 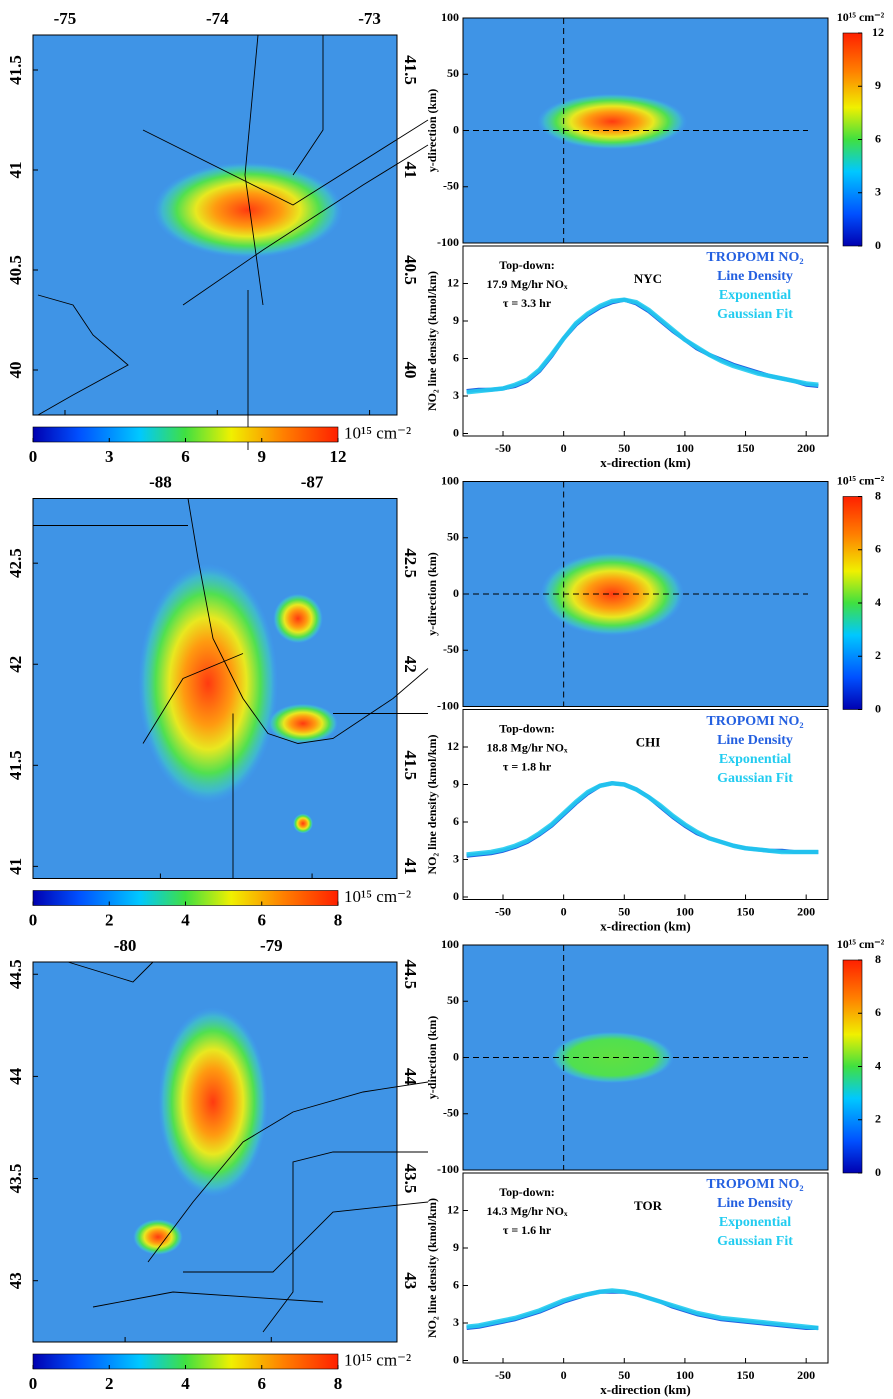 I want to click on map-frame, so click(x=215, y=1152).